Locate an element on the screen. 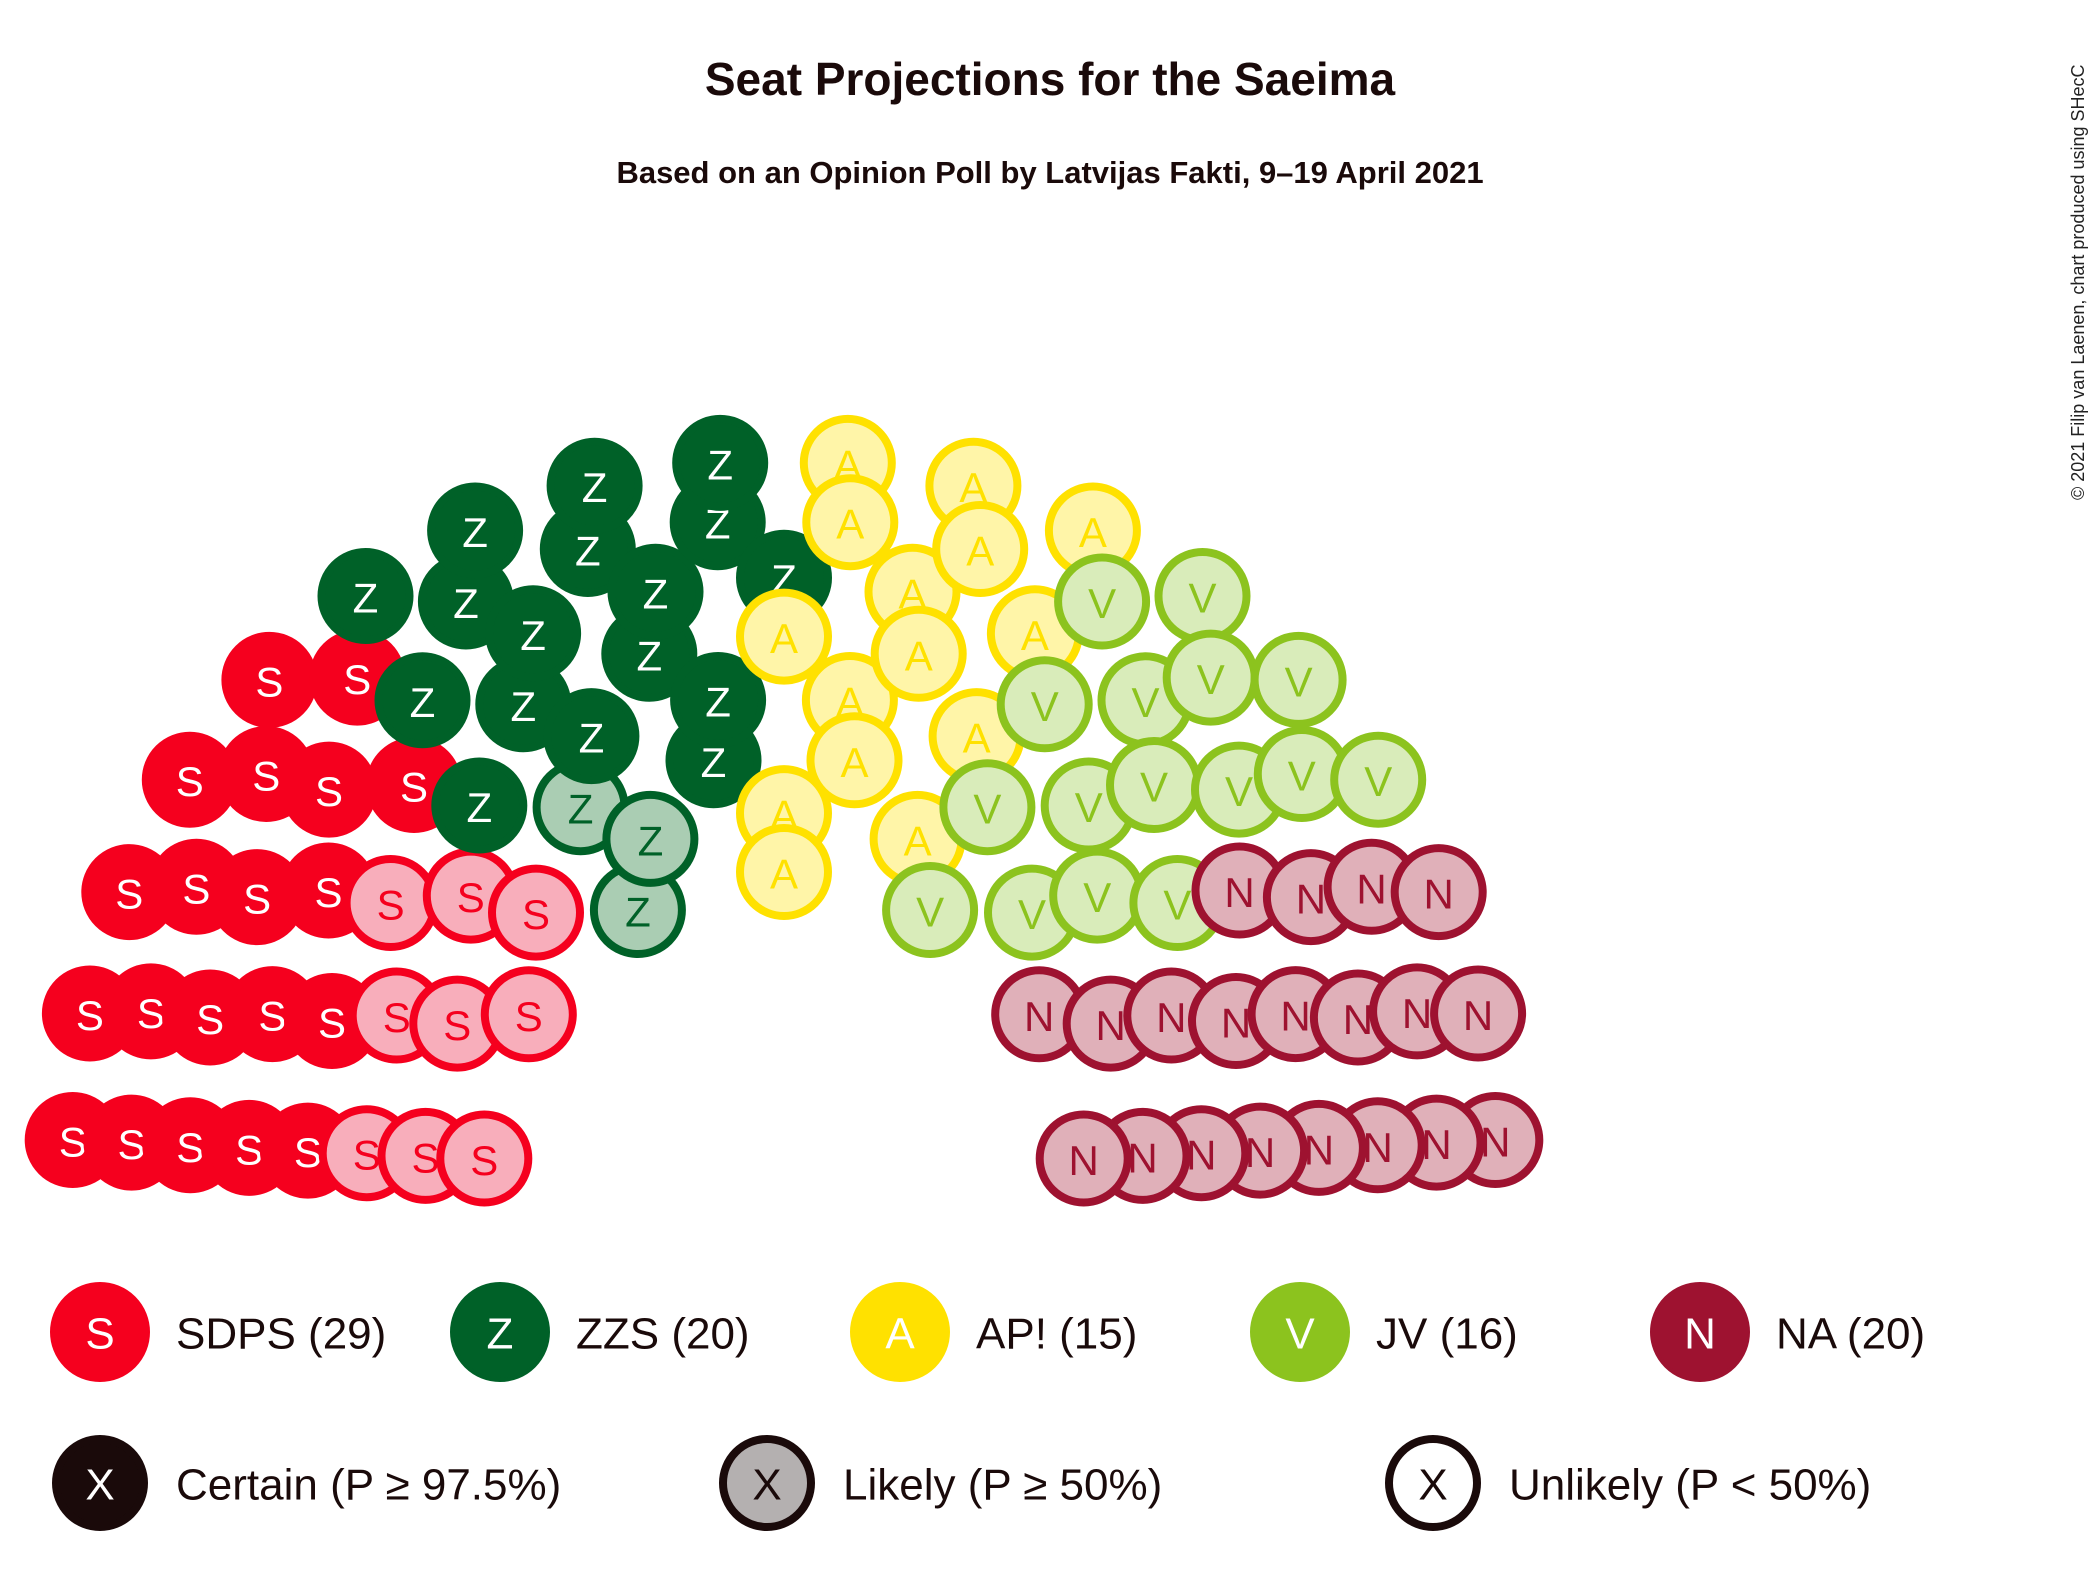 The width and height of the screenshot is (2100, 1585). legend-swatch-ap is located at coordinates (900, 1332).